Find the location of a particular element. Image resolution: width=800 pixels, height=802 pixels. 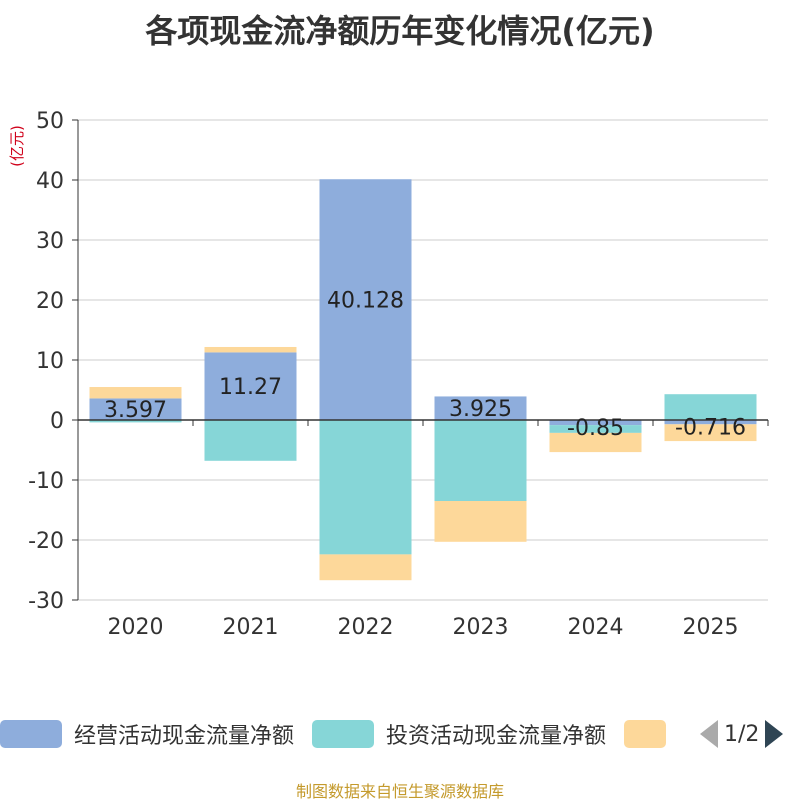

y-tick-label: 50 is located at coordinates (50, 121).